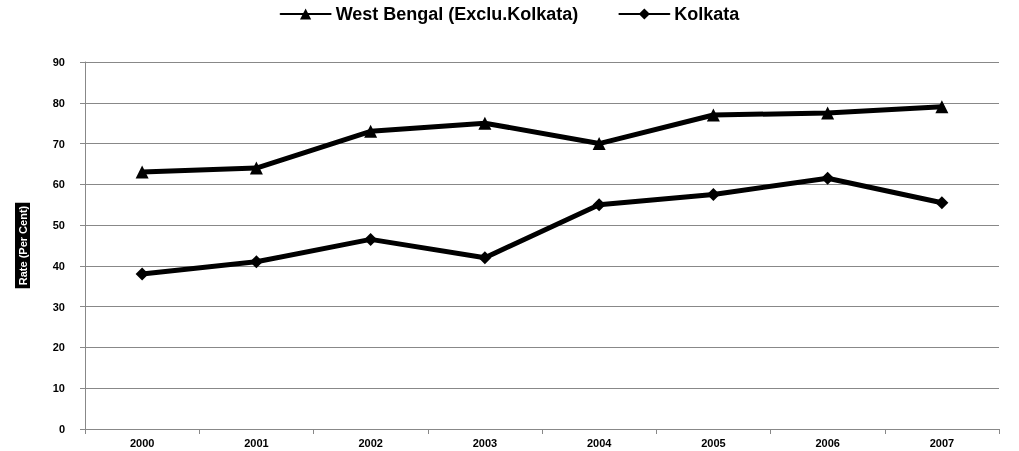 Image resolution: width=1019 pixels, height=451 pixels. Describe the element at coordinates (58, 265) in the screenshot. I see `y-tick-label: 40` at that location.